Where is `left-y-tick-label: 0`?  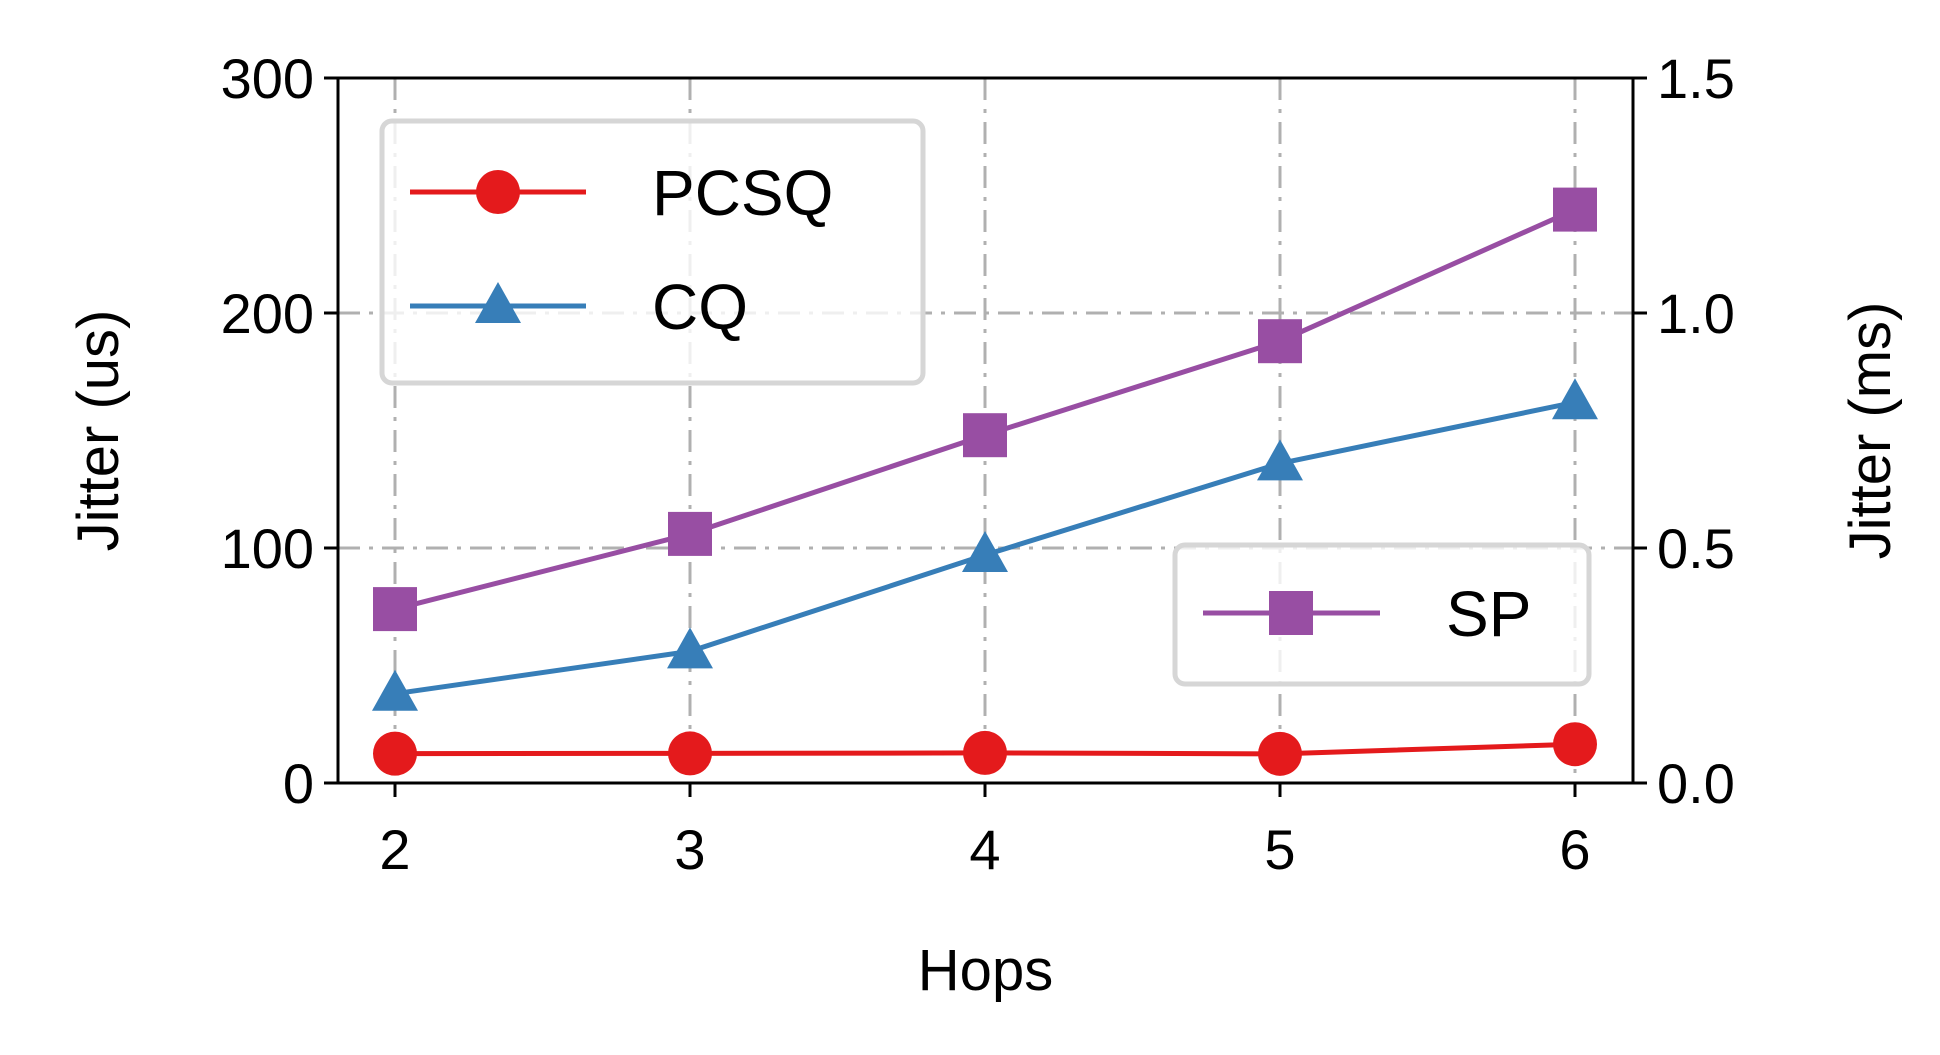
left-y-tick-label: 0 is located at coordinates (298, 783).